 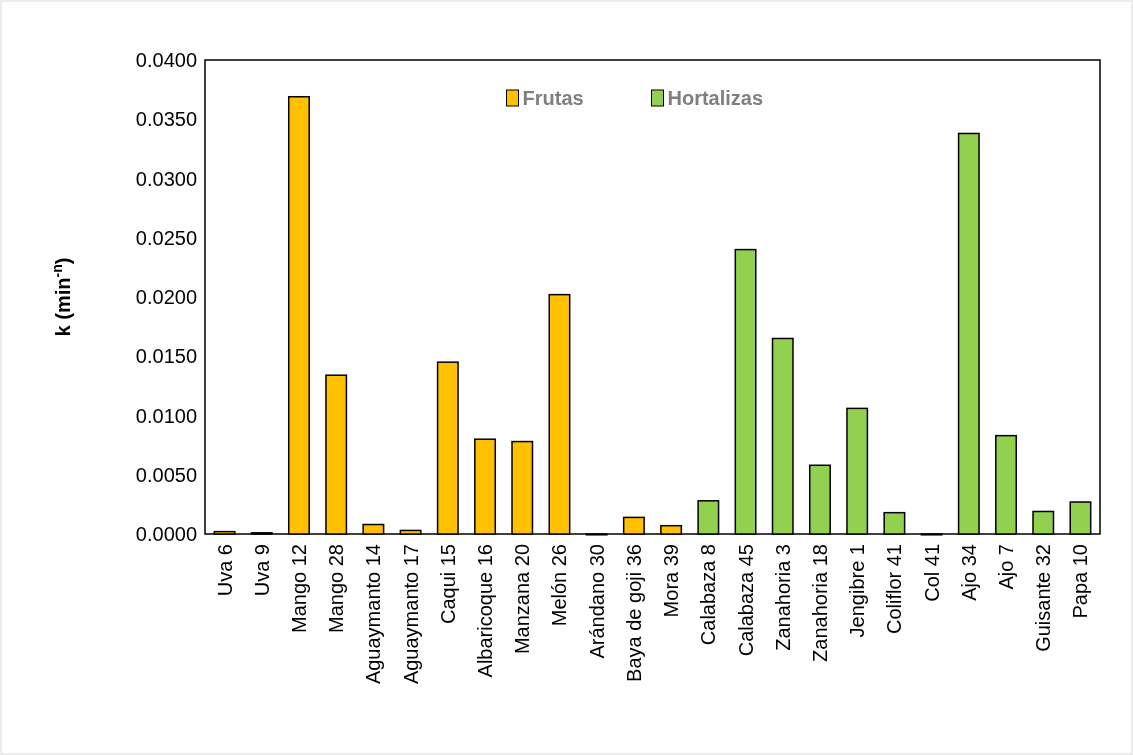 What do you see at coordinates (1006, 567) in the screenshot?
I see `x-tick-label: Ajo 7` at bounding box center [1006, 567].